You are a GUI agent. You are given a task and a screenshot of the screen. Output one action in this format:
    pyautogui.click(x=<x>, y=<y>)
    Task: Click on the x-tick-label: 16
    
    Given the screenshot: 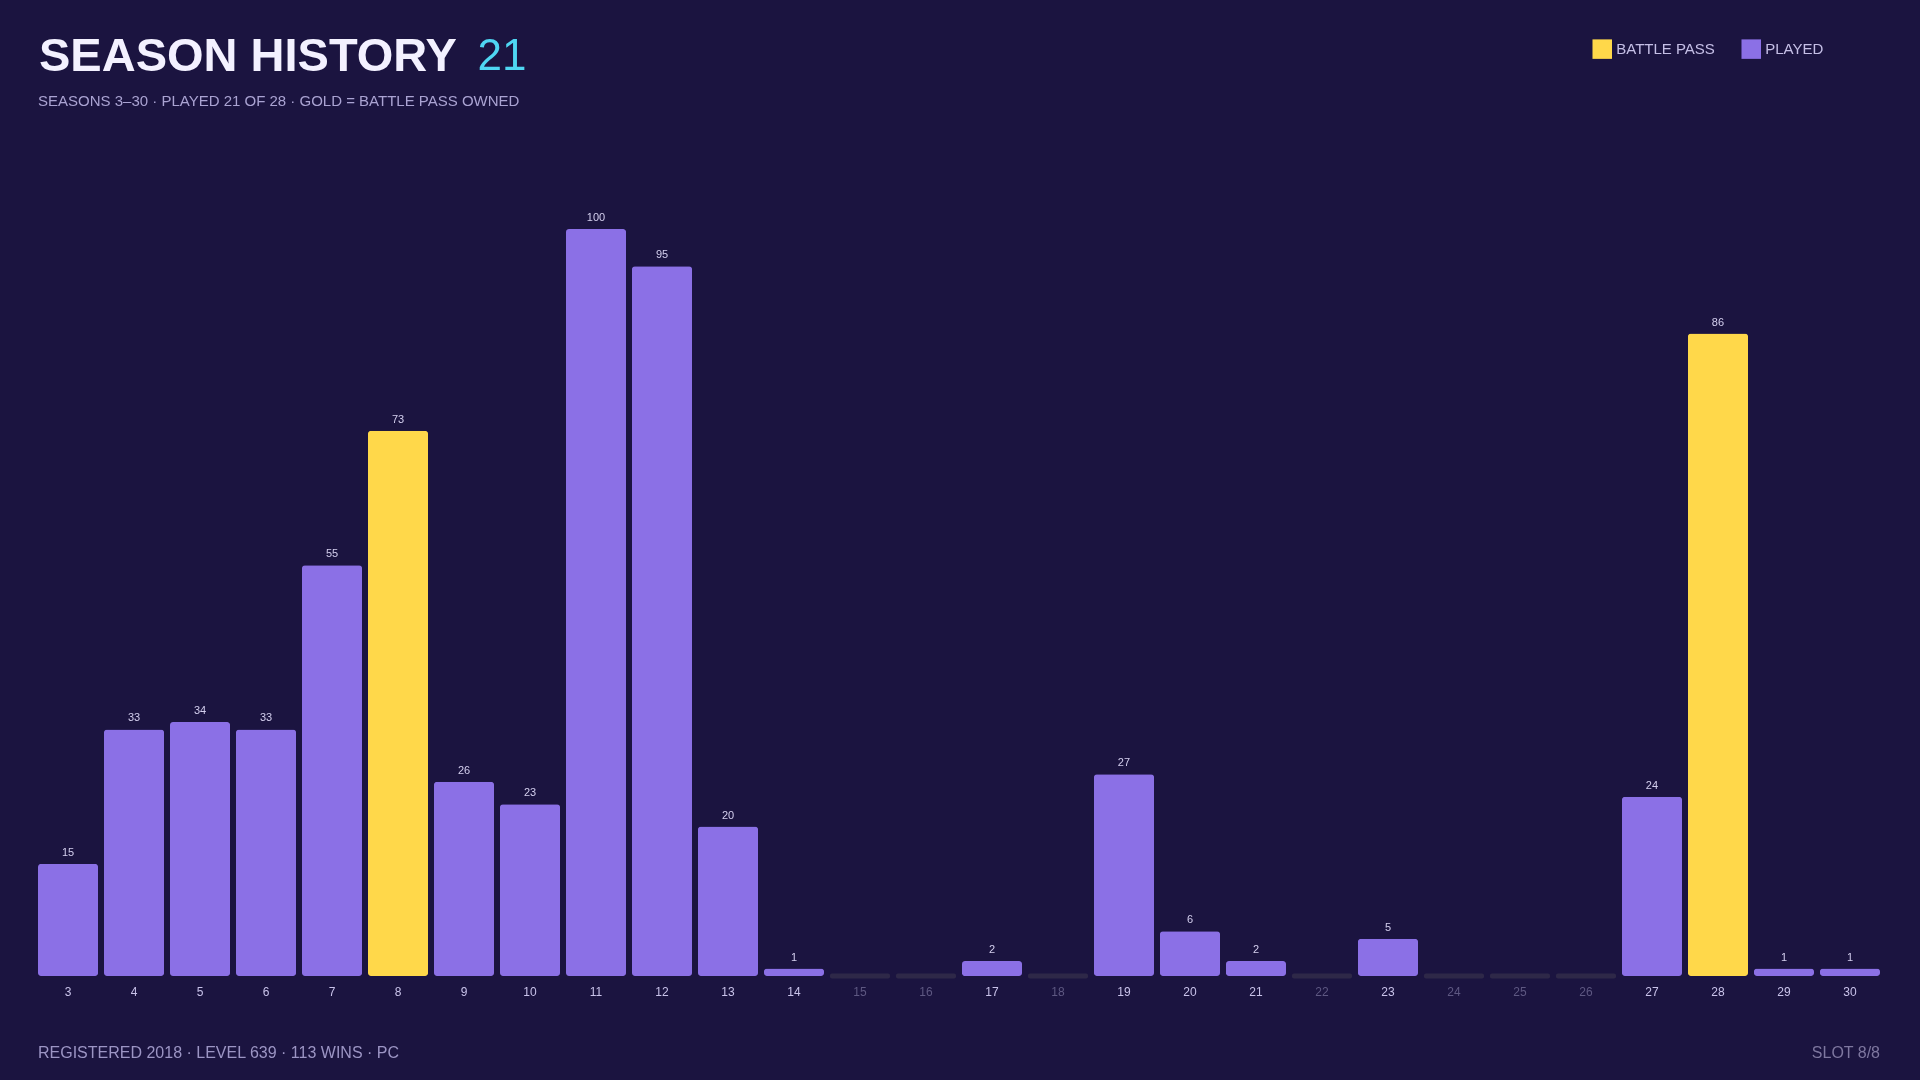 What is the action you would take?
    pyautogui.click(x=926, y=991)
    